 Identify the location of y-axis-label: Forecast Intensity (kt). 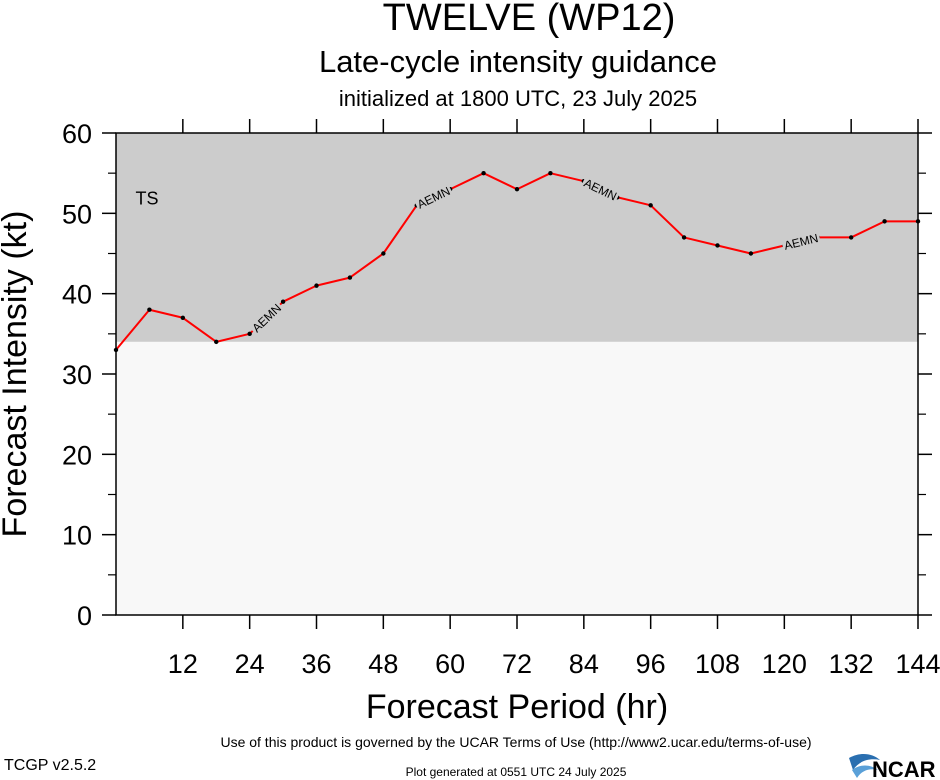
(17, 374).